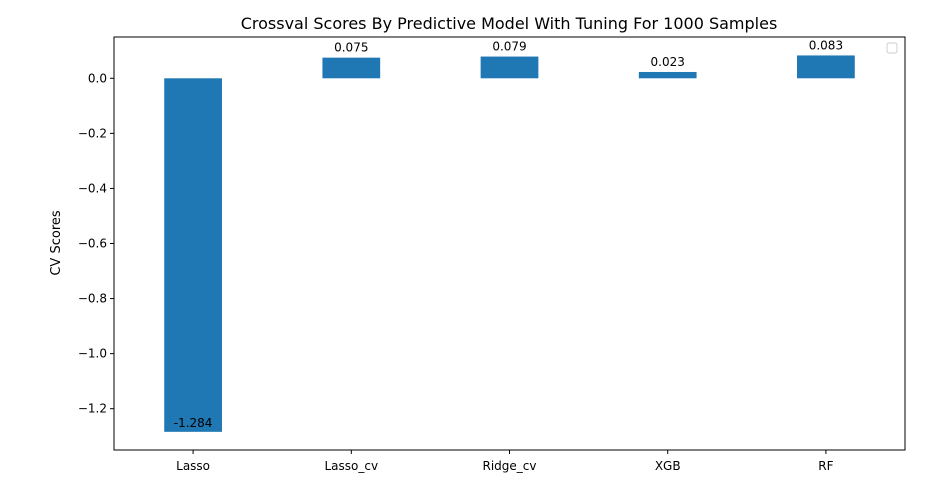 The height and width of the screenshot is (490, 927). I want to click on legend, so click(892, 48).